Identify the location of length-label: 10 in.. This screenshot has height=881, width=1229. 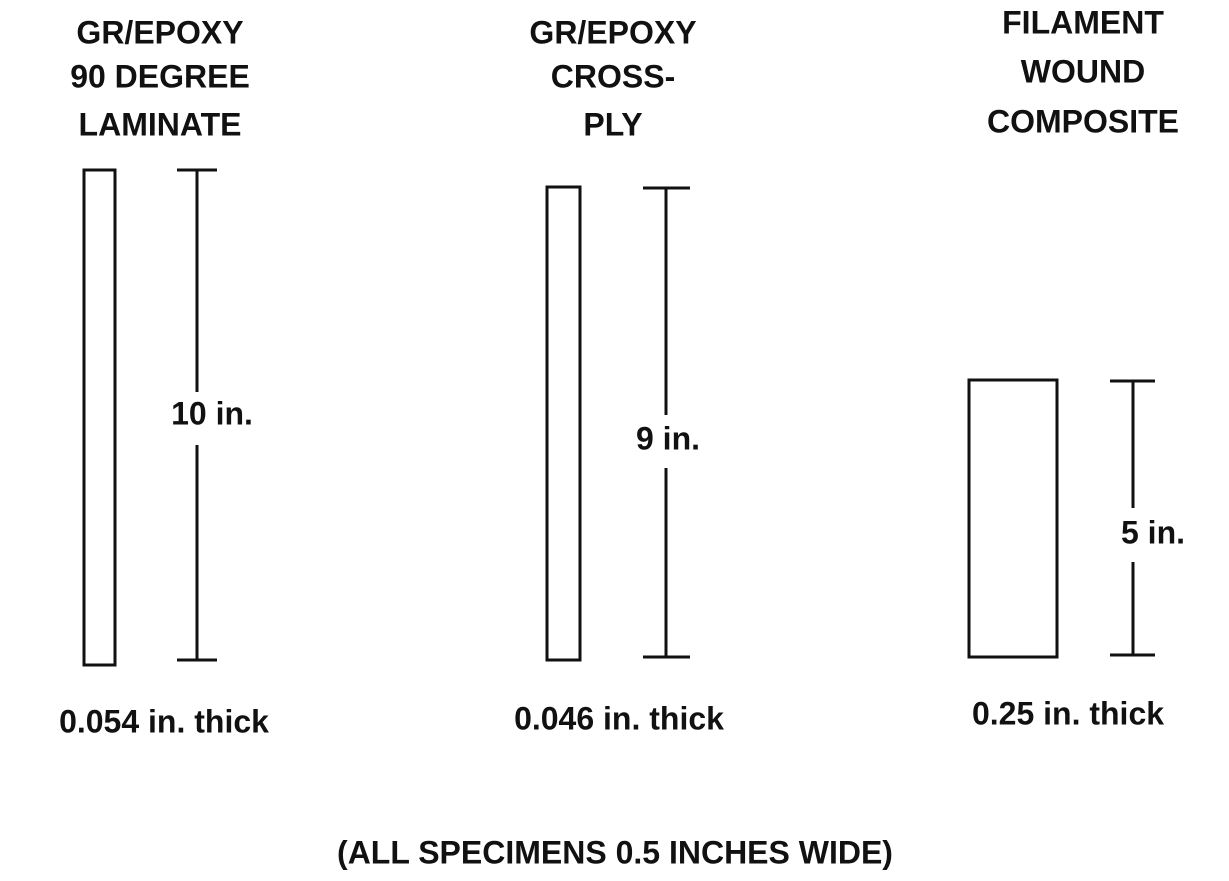
(212, 413).